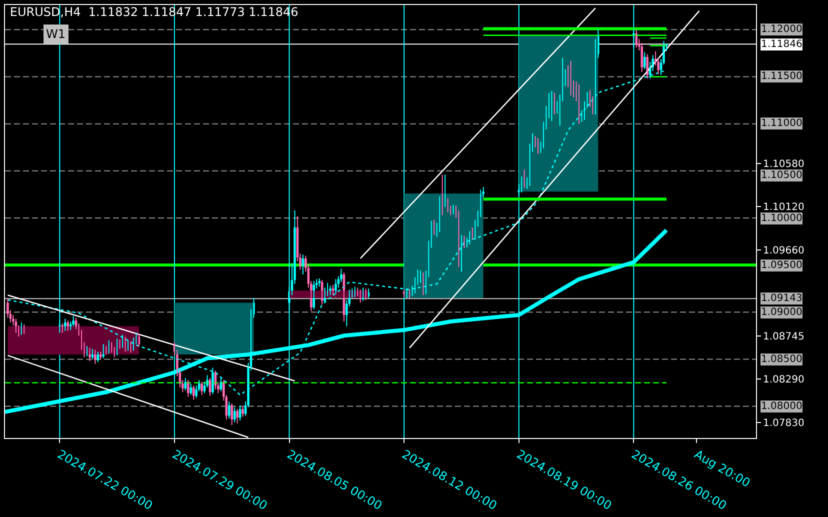 The image size is (828, 517). I want to click on ref-line-label: 1.11846, so click(781, 44).